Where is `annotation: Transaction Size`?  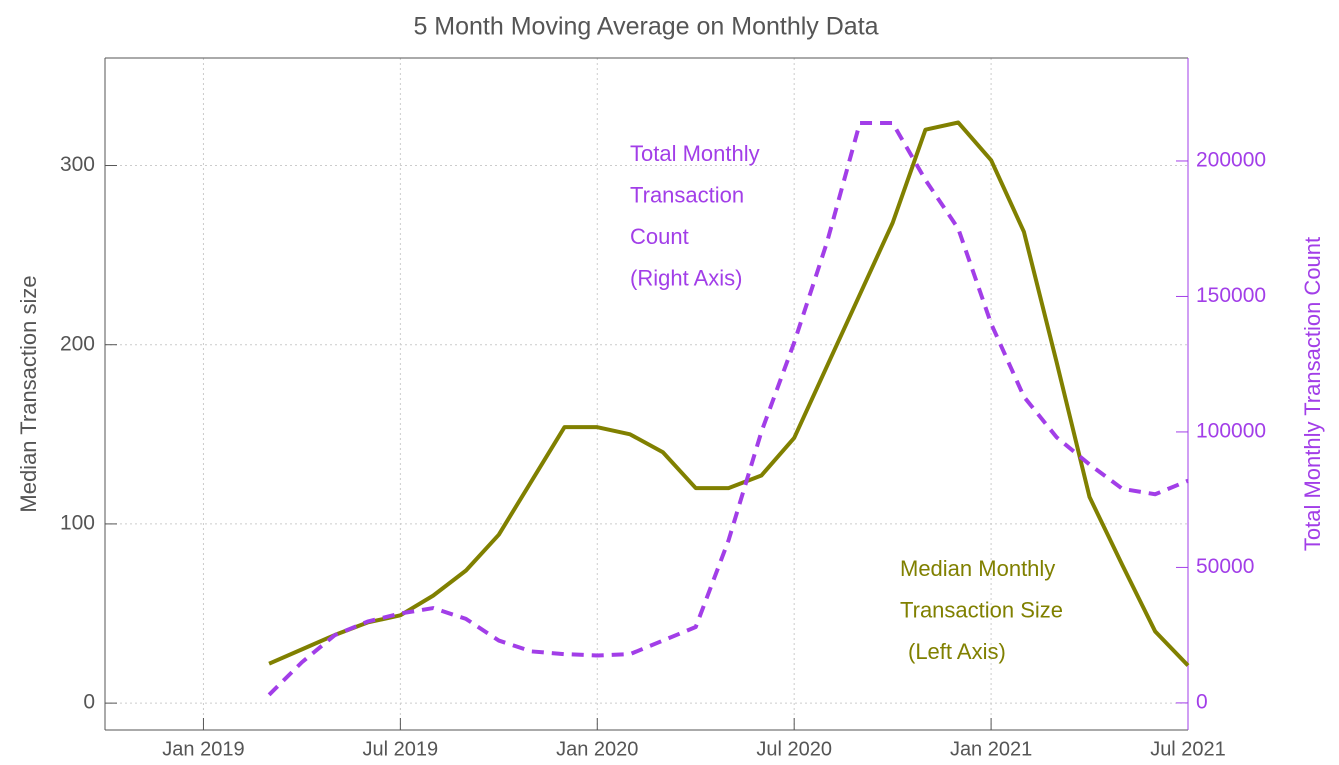 annotation: Transaction Size is located at coordinates (981, 609).